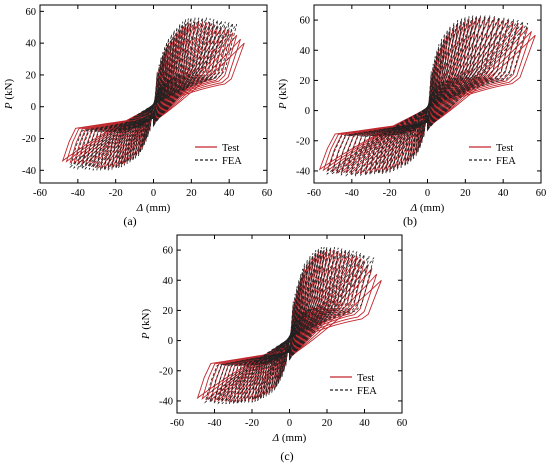 The image size is (550, 464). What do you see at coordinates (286, 456) in the screenshot?
I see `panel-label: (c)` at bounding box center [286, 456].